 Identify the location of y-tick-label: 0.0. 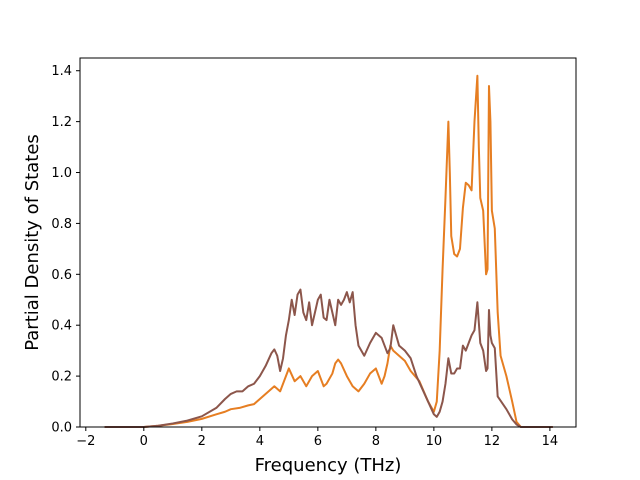
(61, 428).